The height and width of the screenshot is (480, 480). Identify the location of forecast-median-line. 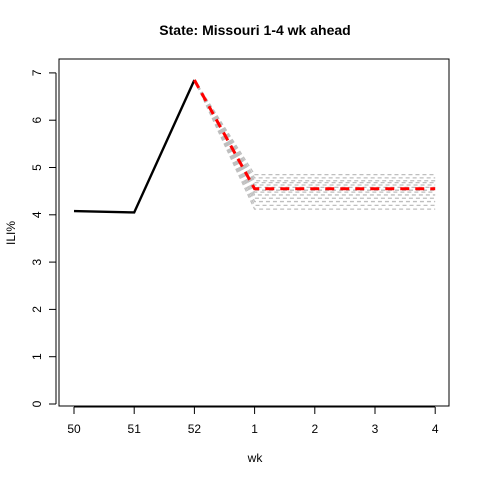
(314, 135).